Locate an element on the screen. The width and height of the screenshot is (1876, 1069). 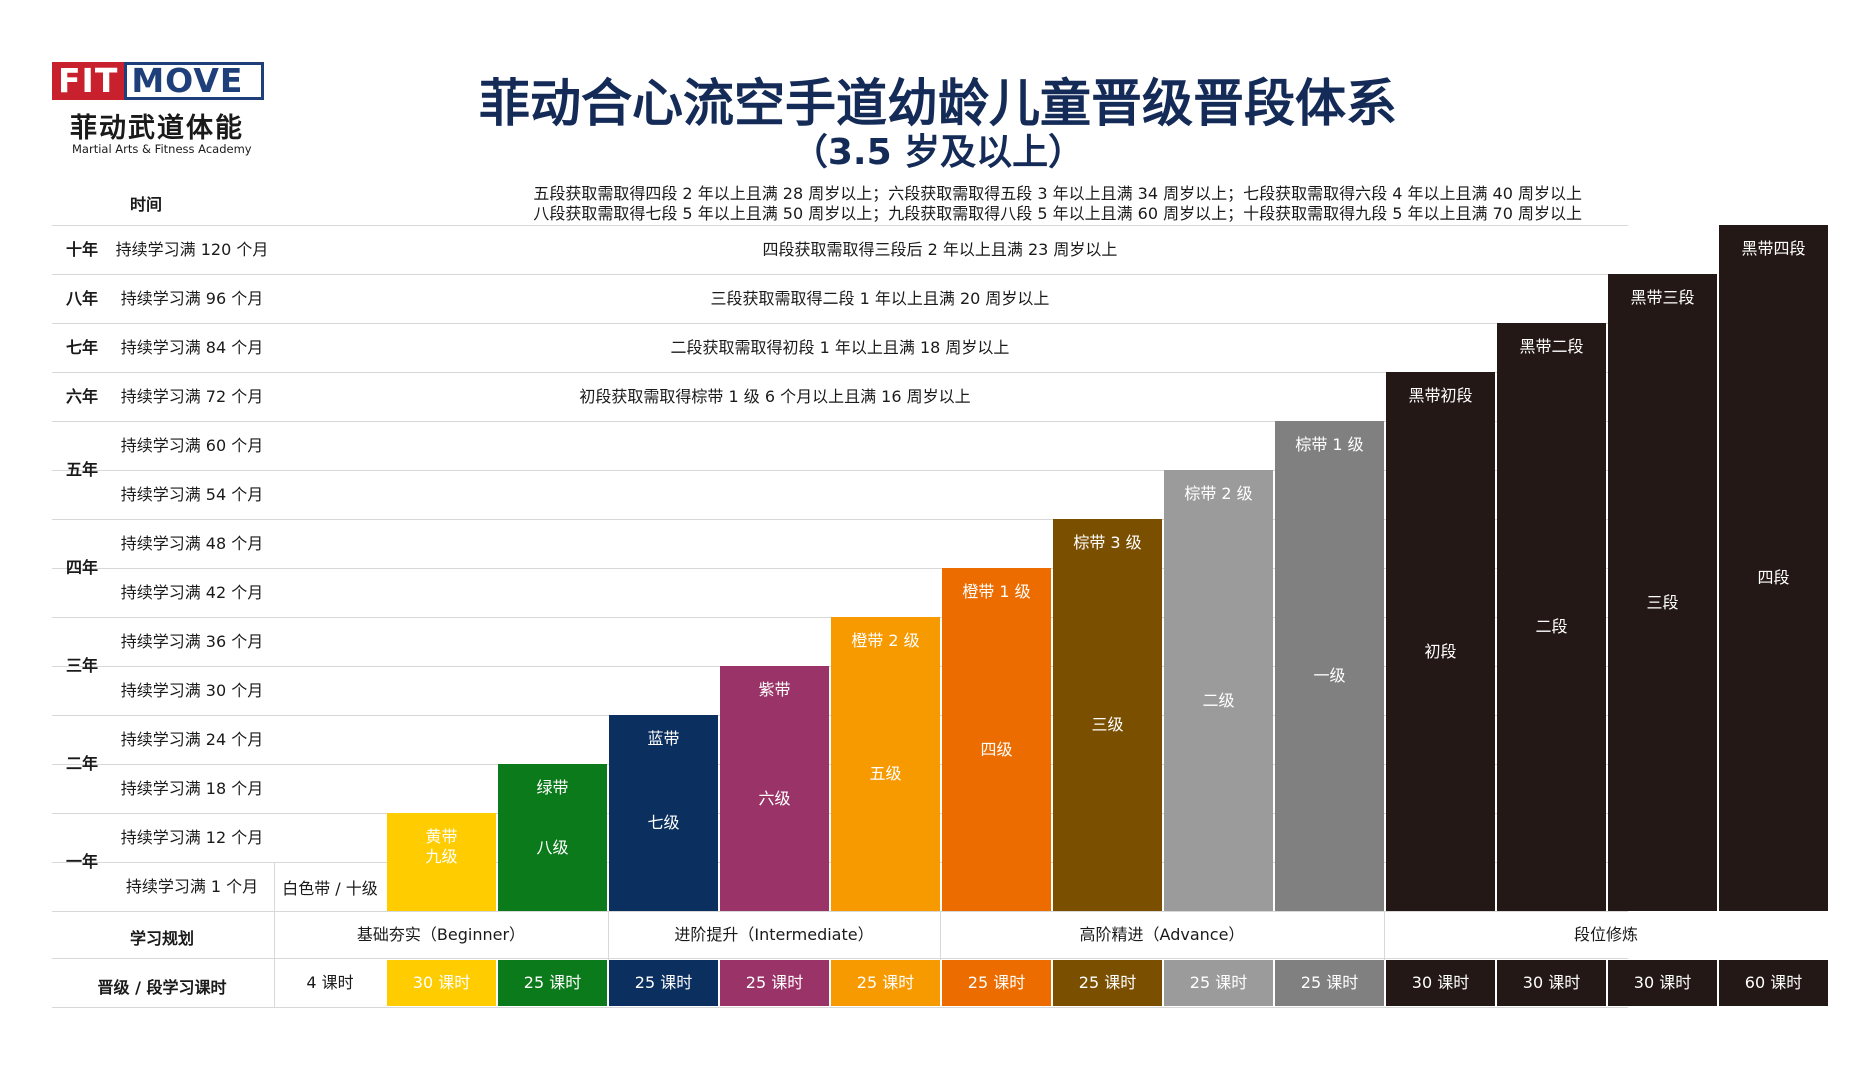
belt-grade: 初段 is located at coordinates (1440, 651).